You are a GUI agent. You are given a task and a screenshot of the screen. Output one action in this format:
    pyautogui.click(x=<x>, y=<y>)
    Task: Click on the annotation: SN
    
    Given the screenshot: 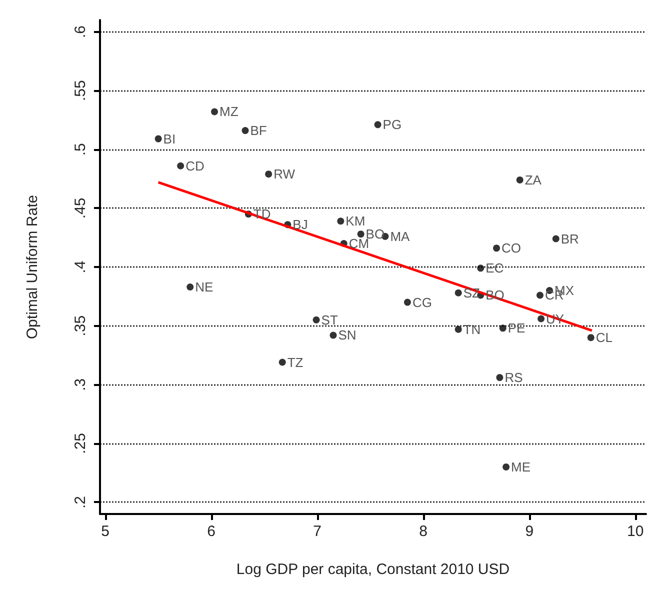 What is the action you would take?
    pyautogui.click(x=347, y=335)
    